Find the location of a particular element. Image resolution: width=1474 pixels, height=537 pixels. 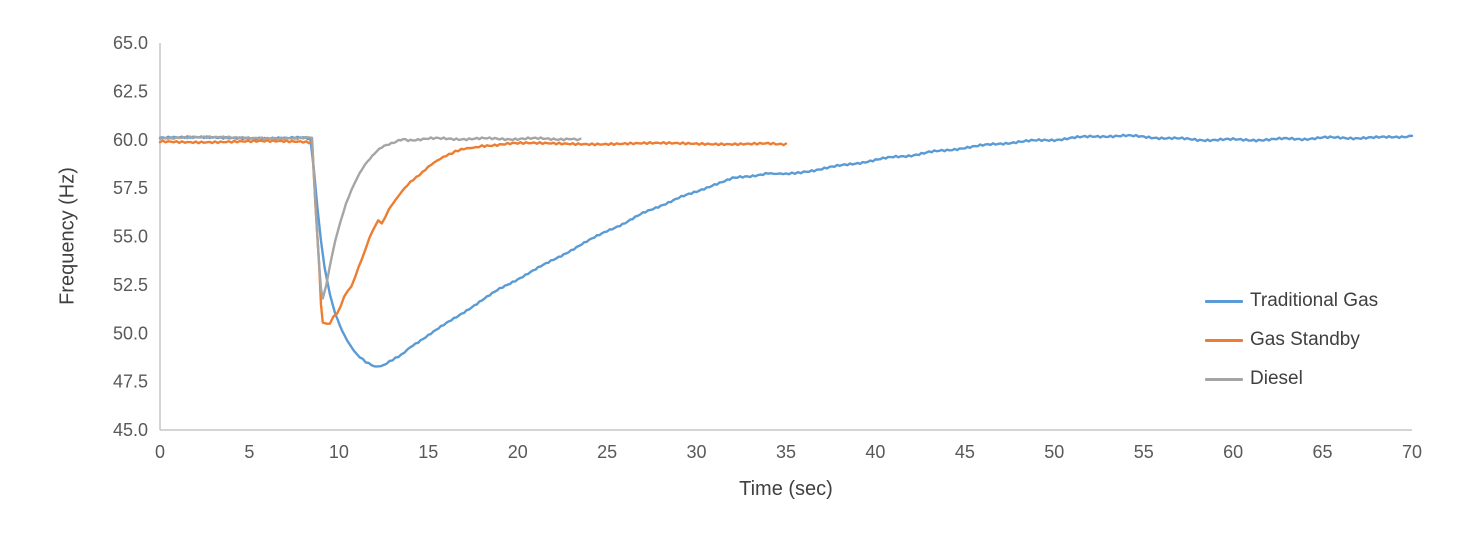

legend-item-traditional-gas: Traditional Gas is located at coordinates (1291, 301).